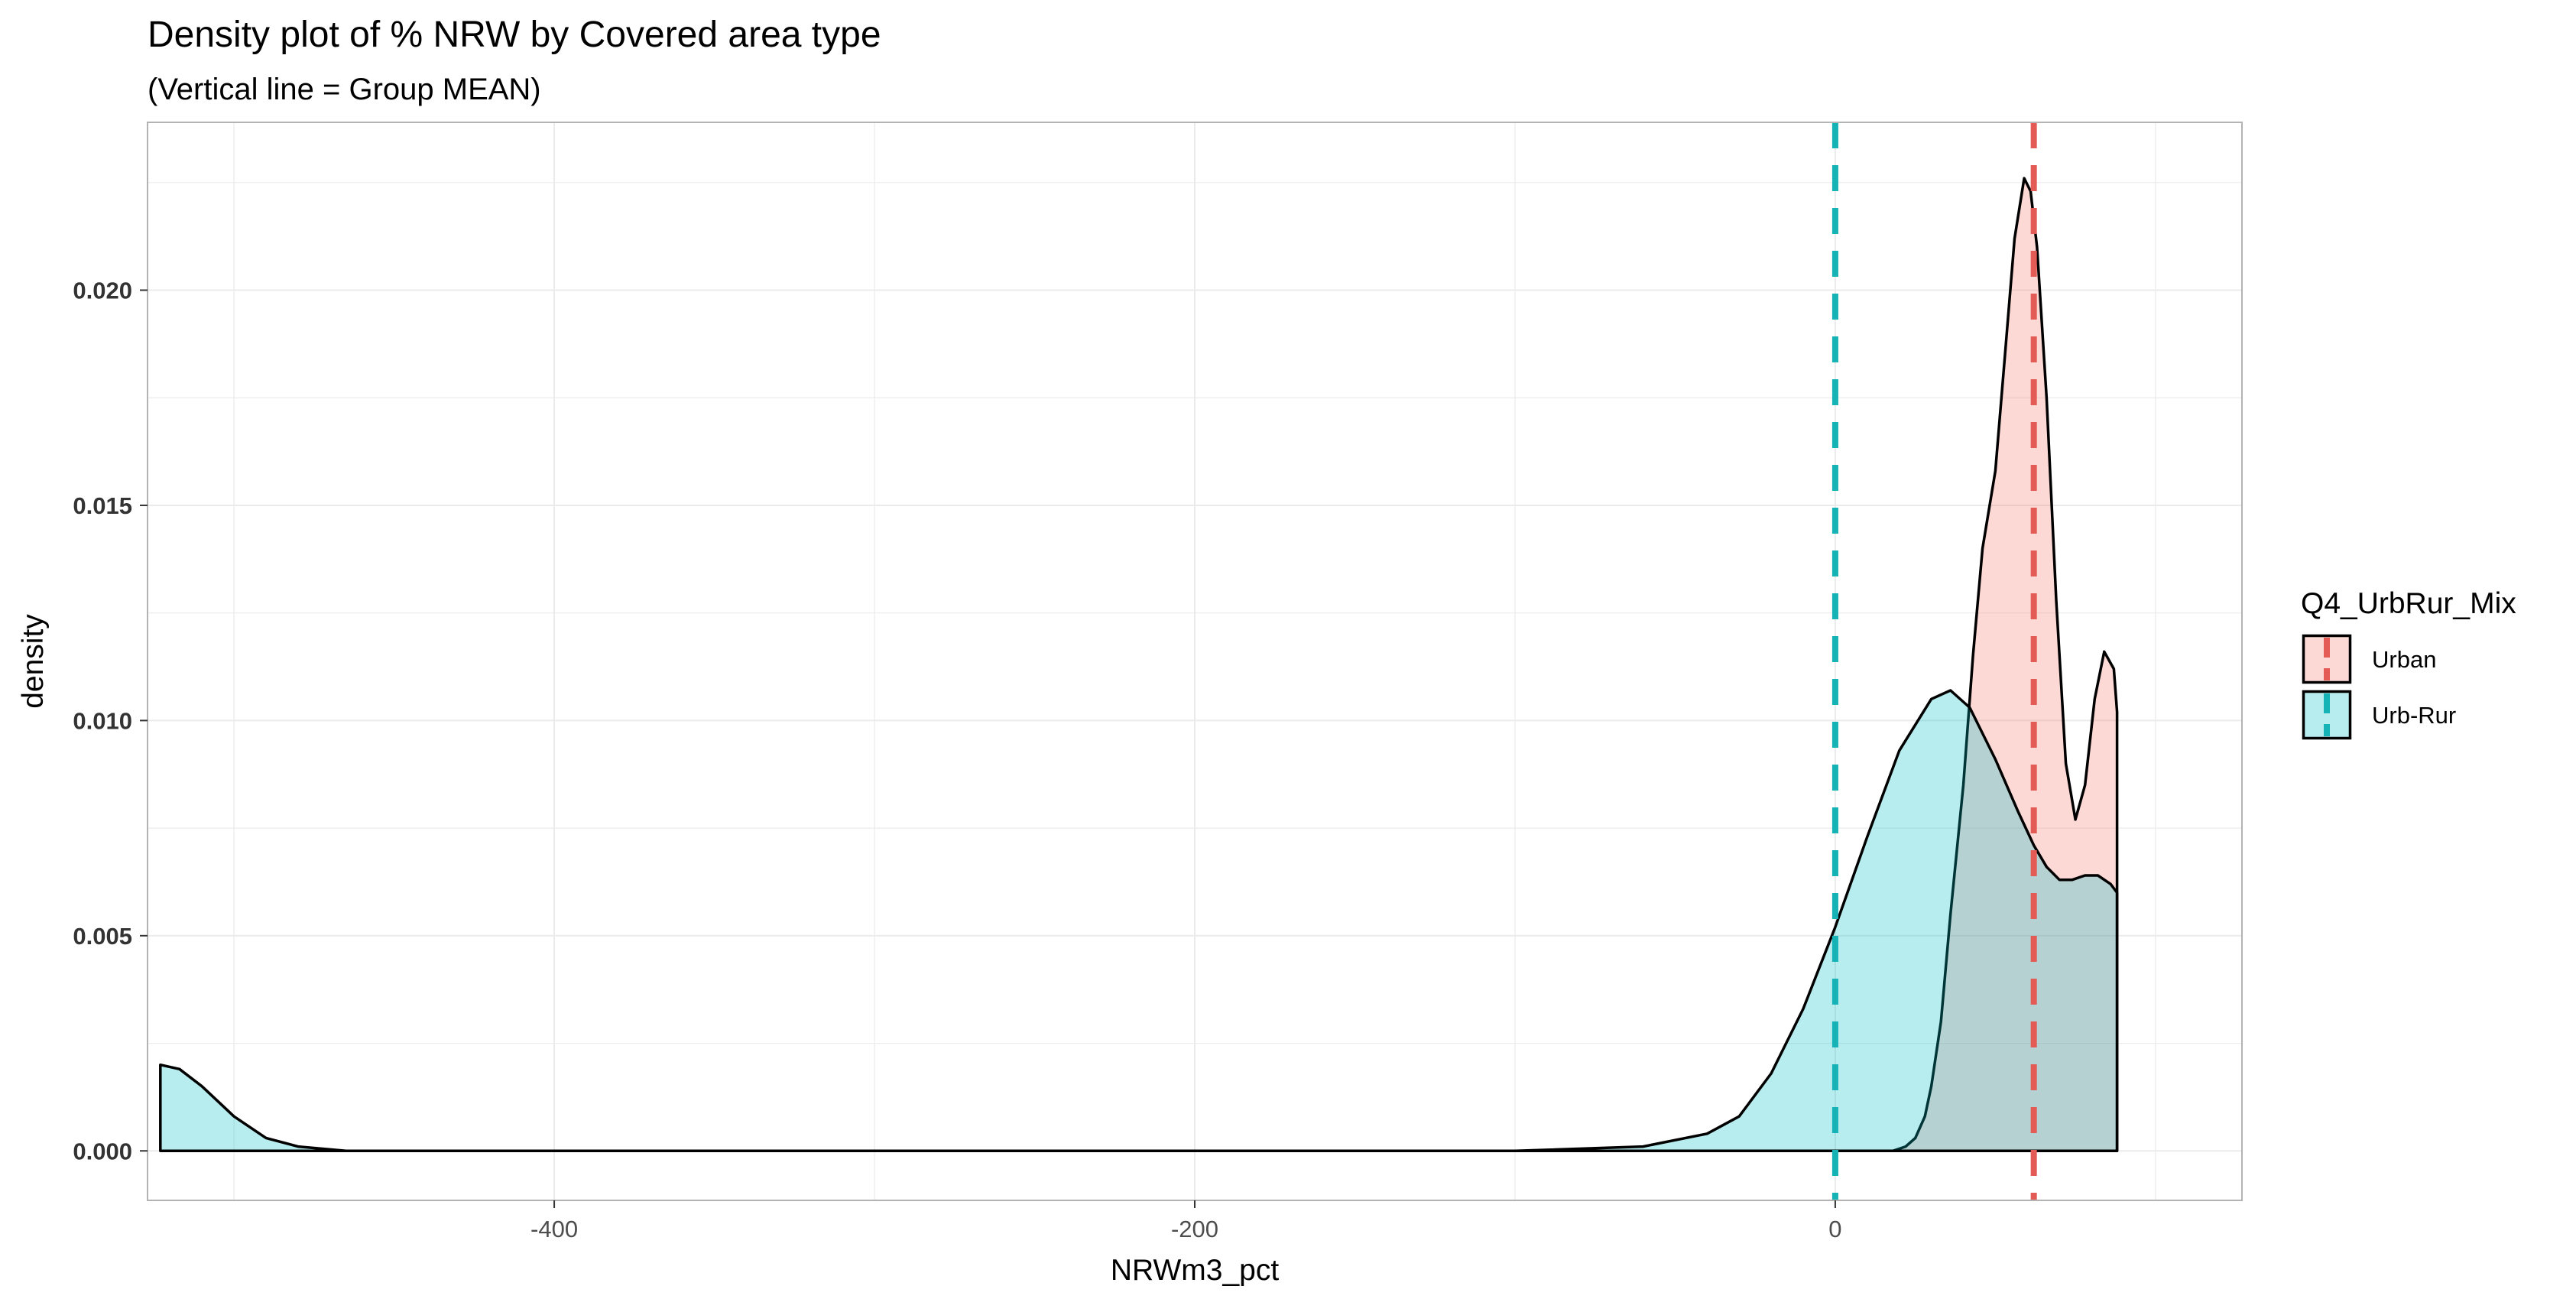 This screenshot has height=1299, width=2576. I want to click on y-tick-label: 0.020, so click(102, 291).